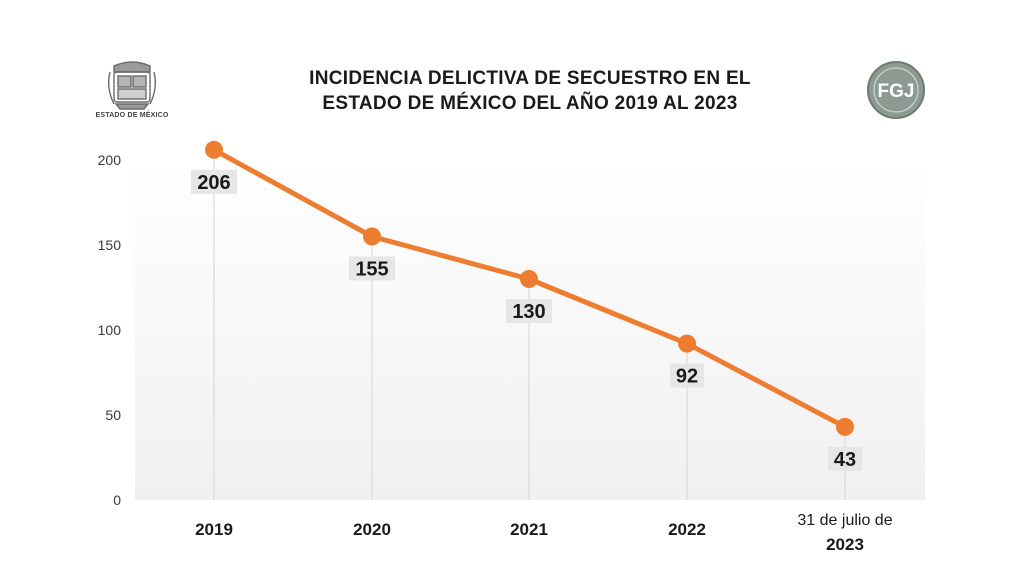 Image resolution: width=1024 pixels, height=576 pixels. I want to click on x-axis: 2019 2020 2021 2022 31 de julio de 2023, so click(544, 533).